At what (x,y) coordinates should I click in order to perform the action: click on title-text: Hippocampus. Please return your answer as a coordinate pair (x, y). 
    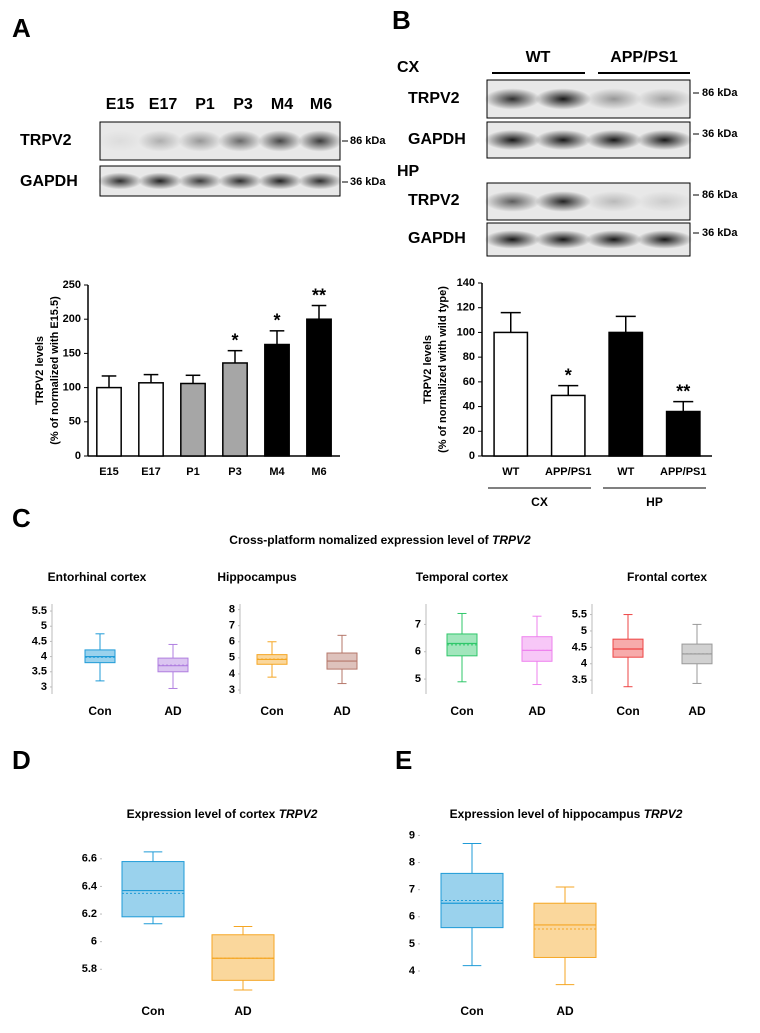
    Looking at the image, I should click on (257, 577).